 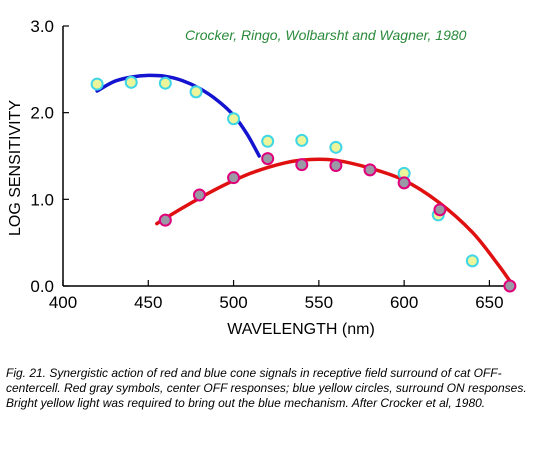 What do you see at coordinates (489, 302) in the screenshot?
I see `x-tick-label: 650` at bounding box center [489, 302].